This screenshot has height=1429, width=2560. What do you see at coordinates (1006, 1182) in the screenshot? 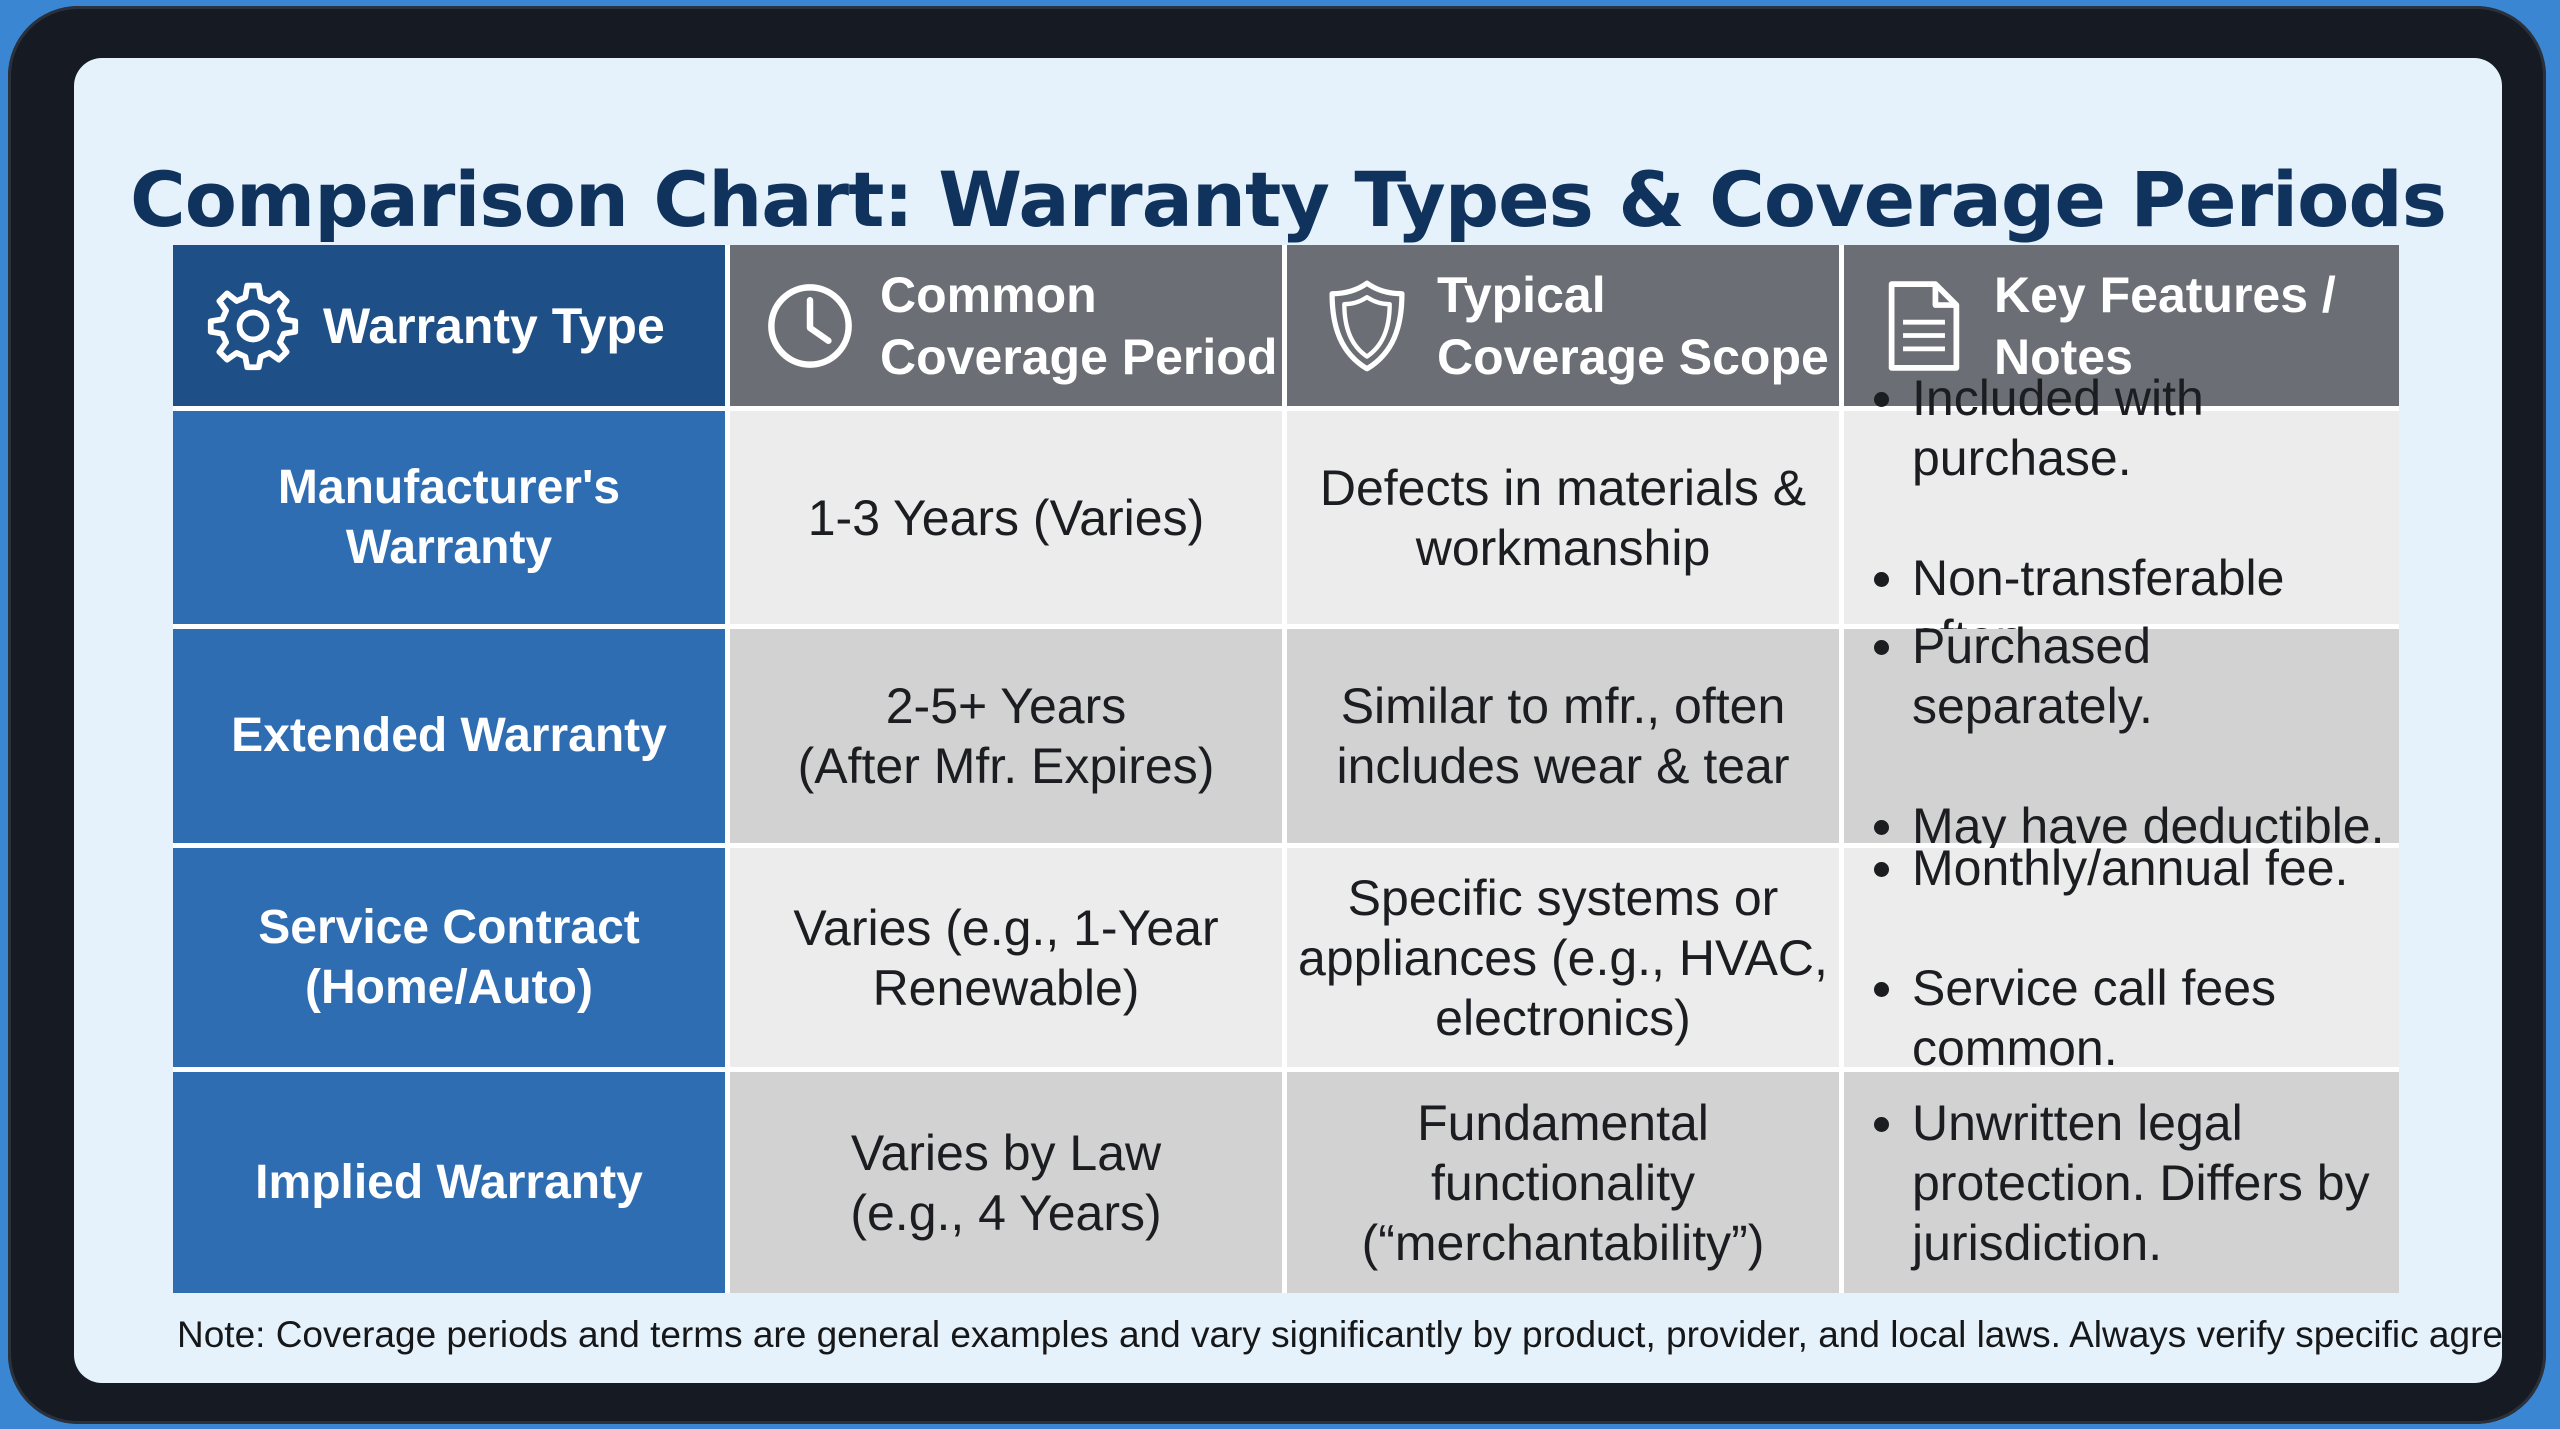
I see `row-coverage-period: Varies by Law (e.g., 4 Years)` at bounding box center [1006, 1182].